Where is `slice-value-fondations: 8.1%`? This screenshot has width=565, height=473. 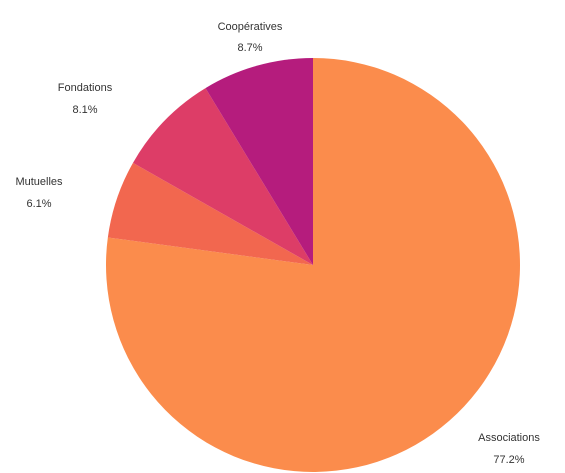 slice-value-fondations: 8.1% is located at coordinates (84, 110).